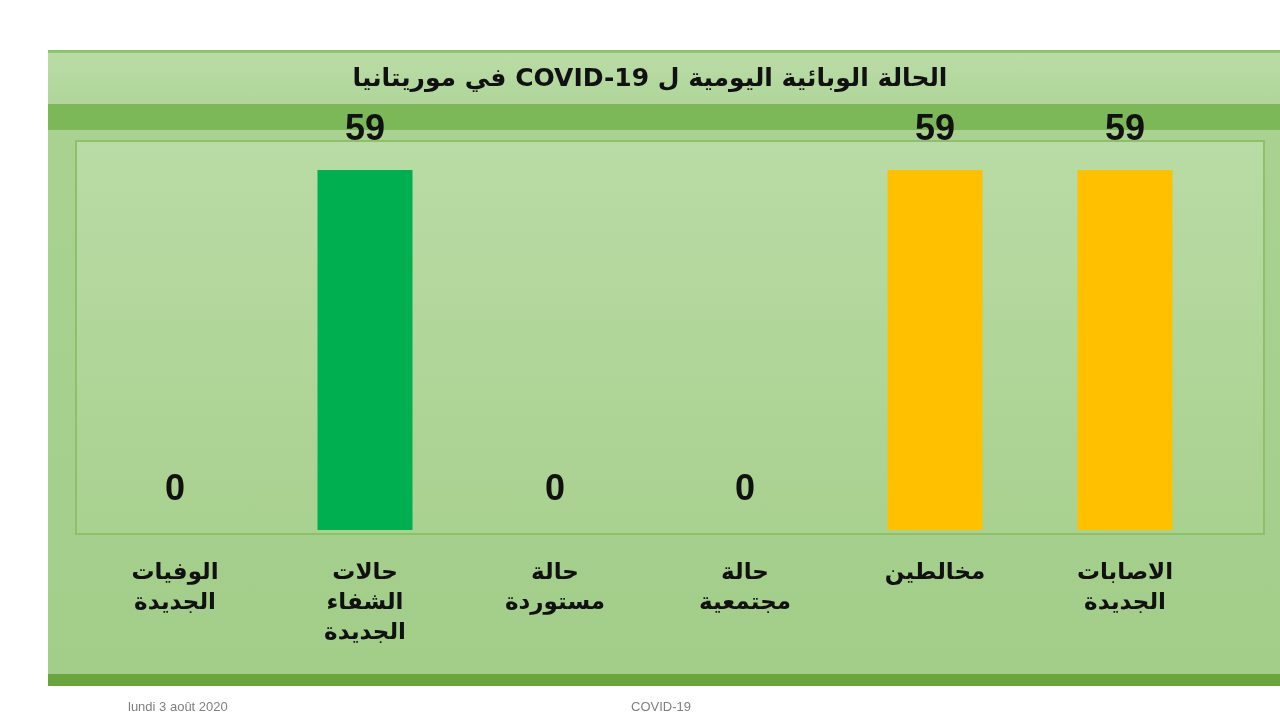  I want to click on x-tick-label: حالة مجتمعية, so click(745, 585).